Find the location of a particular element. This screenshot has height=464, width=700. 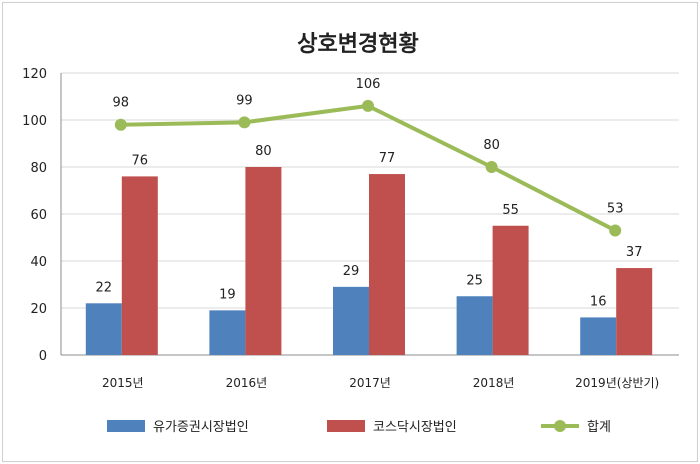

y-tick-label: 20 is located at coordinates (38, 309).